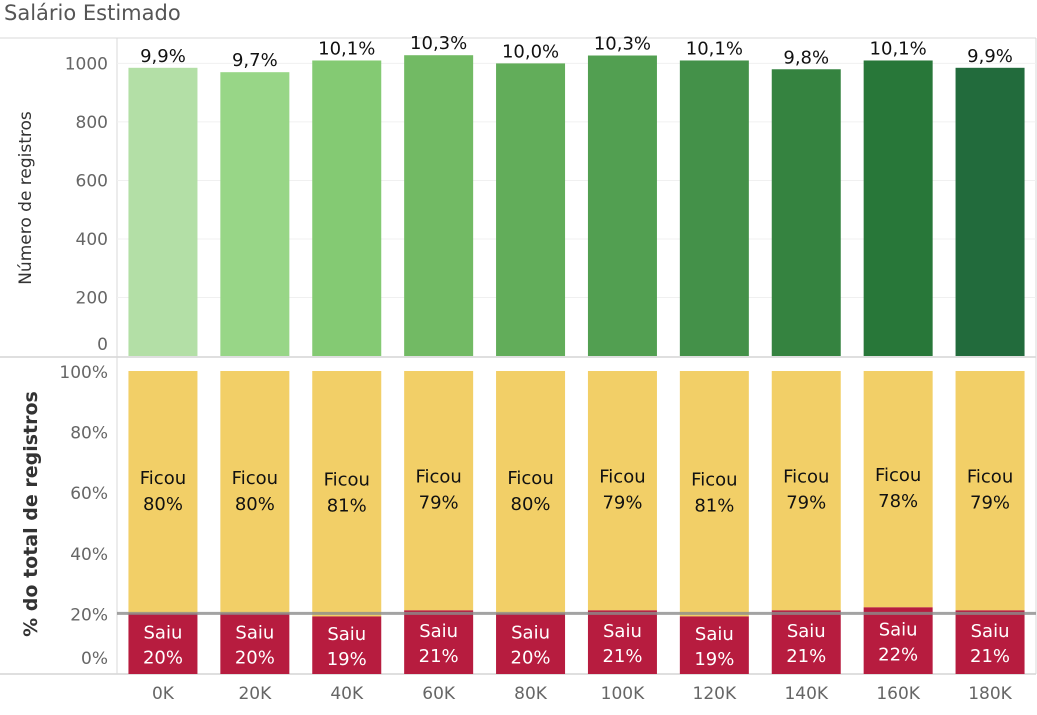 This screenshot has height=715, width=1037. What do you see at coordinates (89, 434) in the screenshot?
I see `bottom-y-tick-label: 80%` at bounding box center [89, 434].